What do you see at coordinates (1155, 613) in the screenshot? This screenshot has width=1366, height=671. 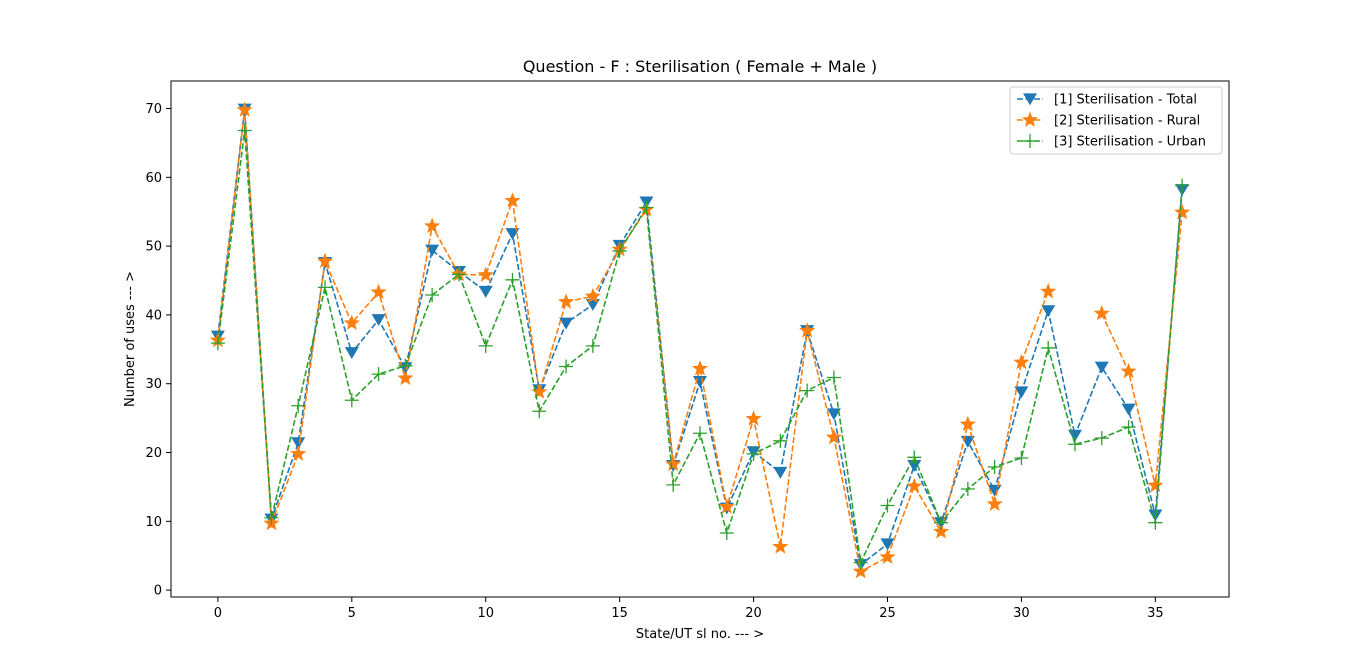 I see `x-tick-label: 35` at bounding box center [1155, 613].